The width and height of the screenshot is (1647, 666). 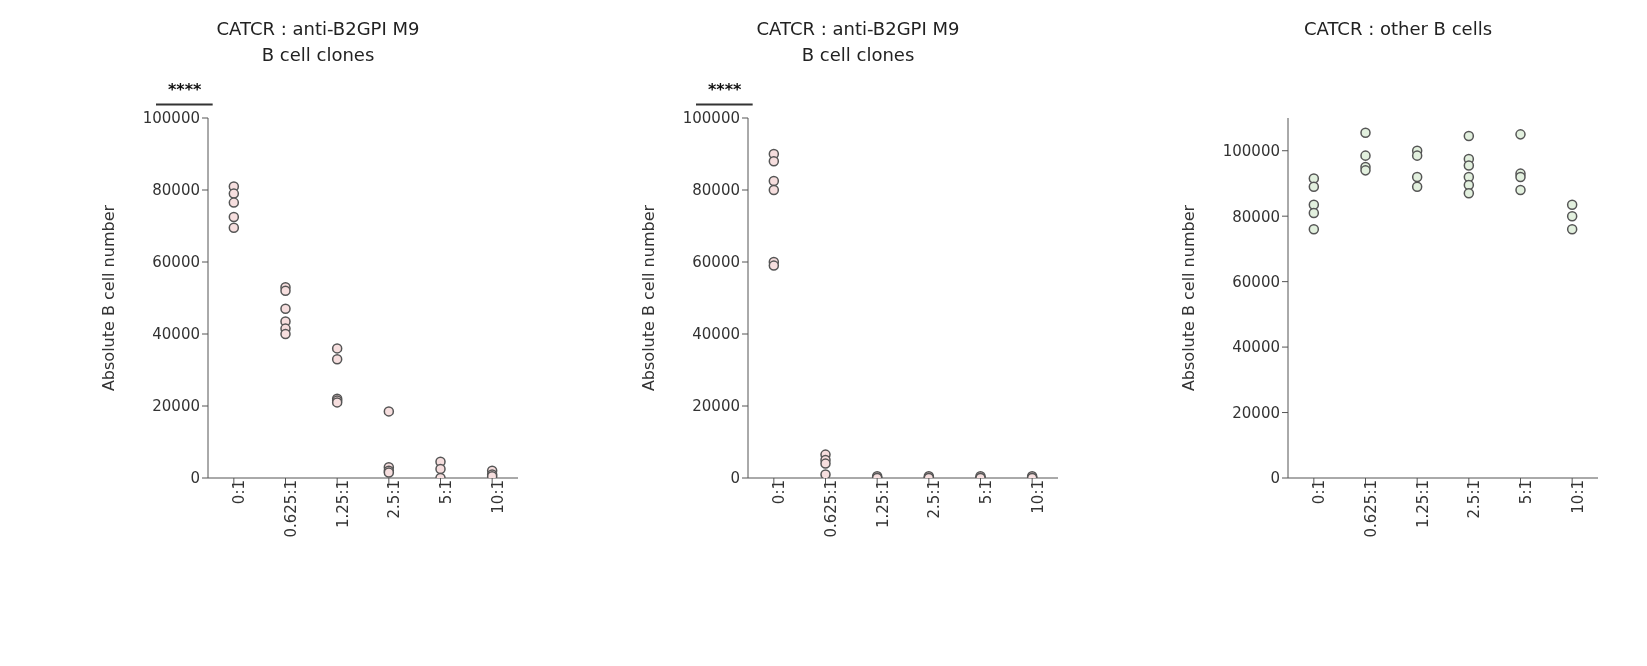 I want to click on chart-title: CATCR : other B cells, so click(x=1398, y=29).